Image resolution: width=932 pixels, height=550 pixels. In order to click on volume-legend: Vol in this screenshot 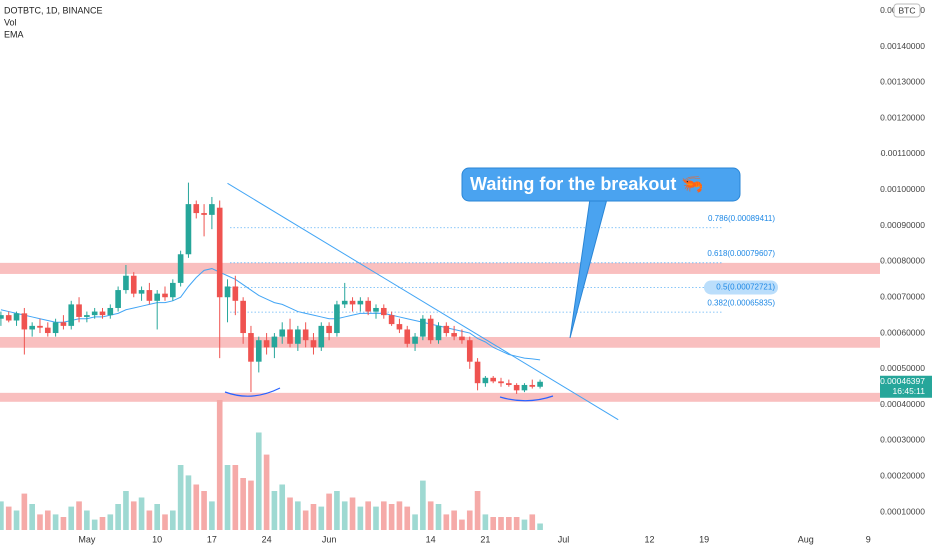, I will do `click(10, 22)`.